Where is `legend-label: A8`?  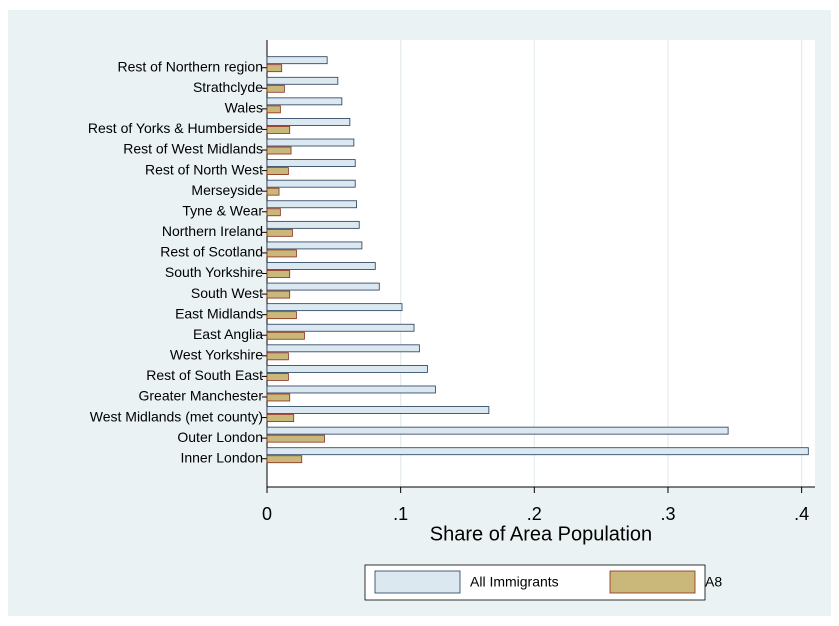 legend-label: A8 is located at coordinates (713, 582).